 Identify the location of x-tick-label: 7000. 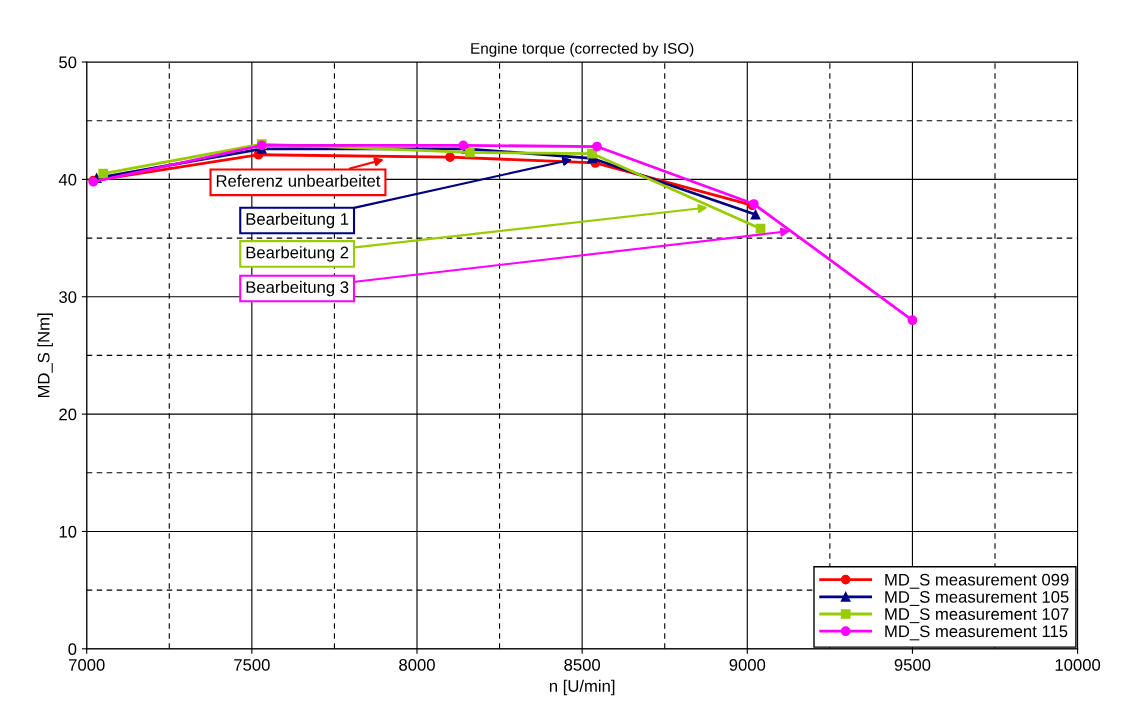
(87, 664).